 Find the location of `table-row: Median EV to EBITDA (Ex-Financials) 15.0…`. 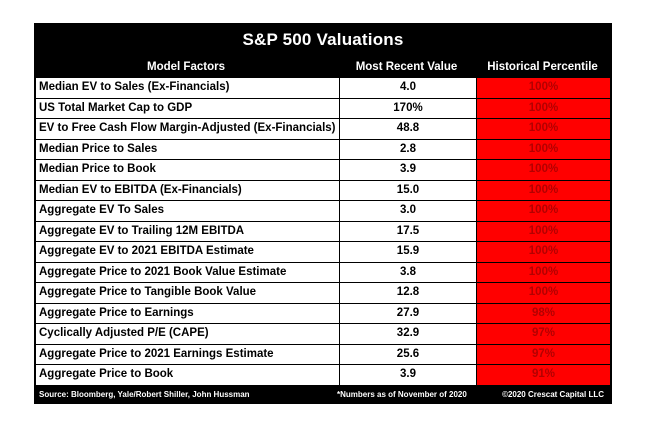

table-row: Median EV to EBITDA (Ex-Financials) 15.0… is located at coordinates (323, 190).